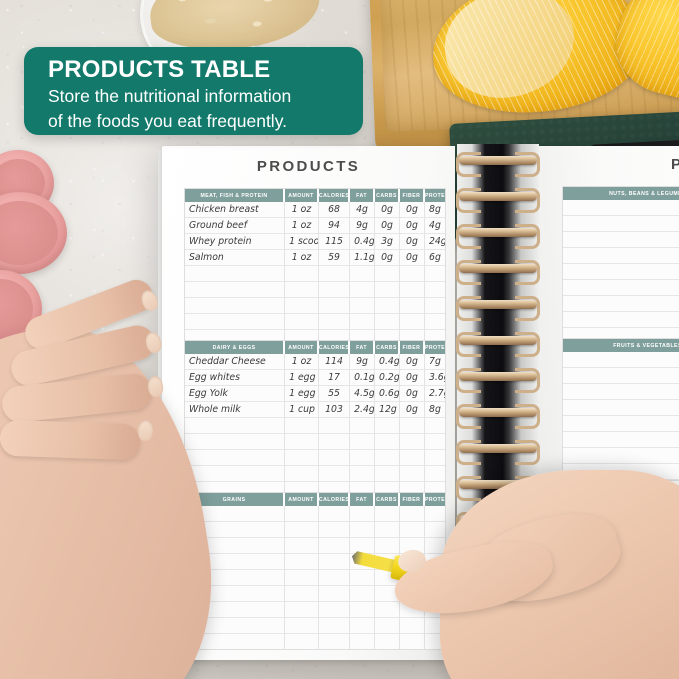  What do you see at coordinates (435, 225) in the screenshot?
I see `cell-protein: 4g` at bounding box center [435, 225].